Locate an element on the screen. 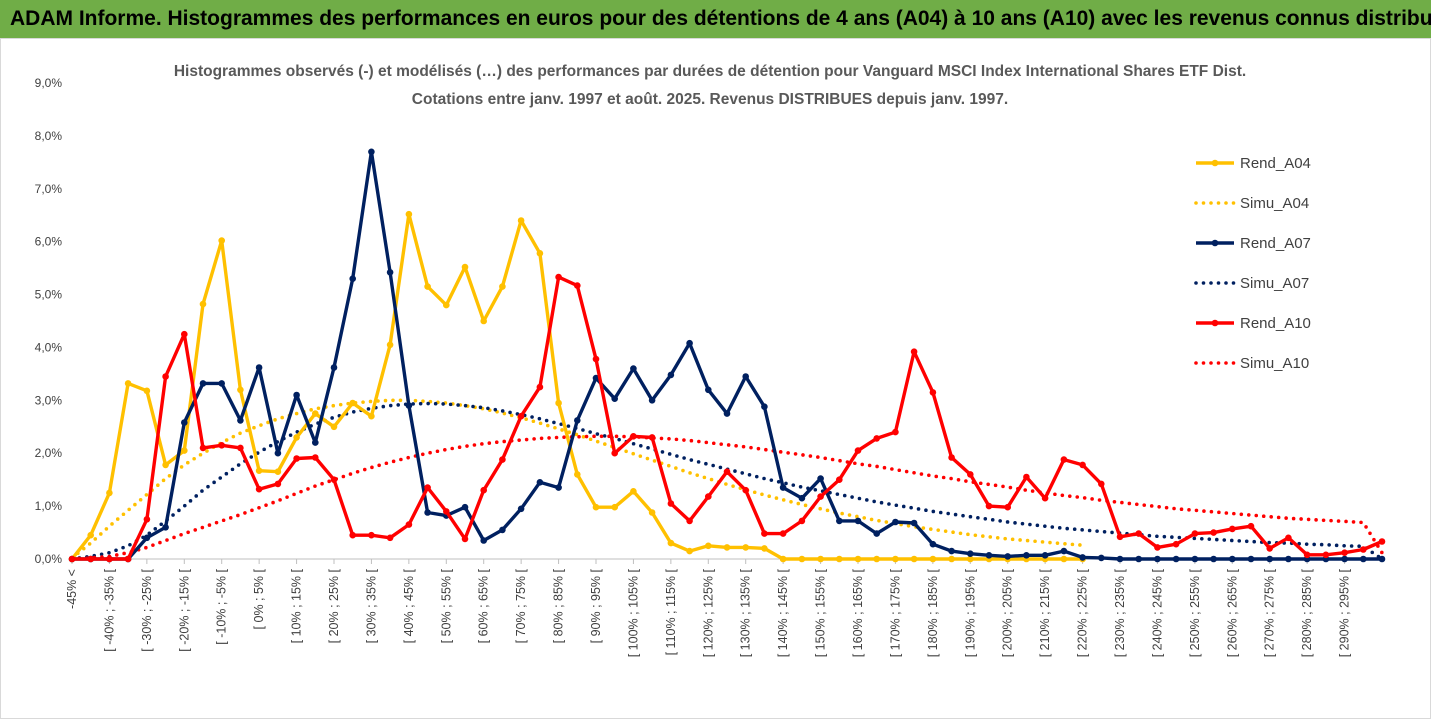 The image size is (1431, 719). y-tick-label: 1,0% is located at coordinates (49, 506).